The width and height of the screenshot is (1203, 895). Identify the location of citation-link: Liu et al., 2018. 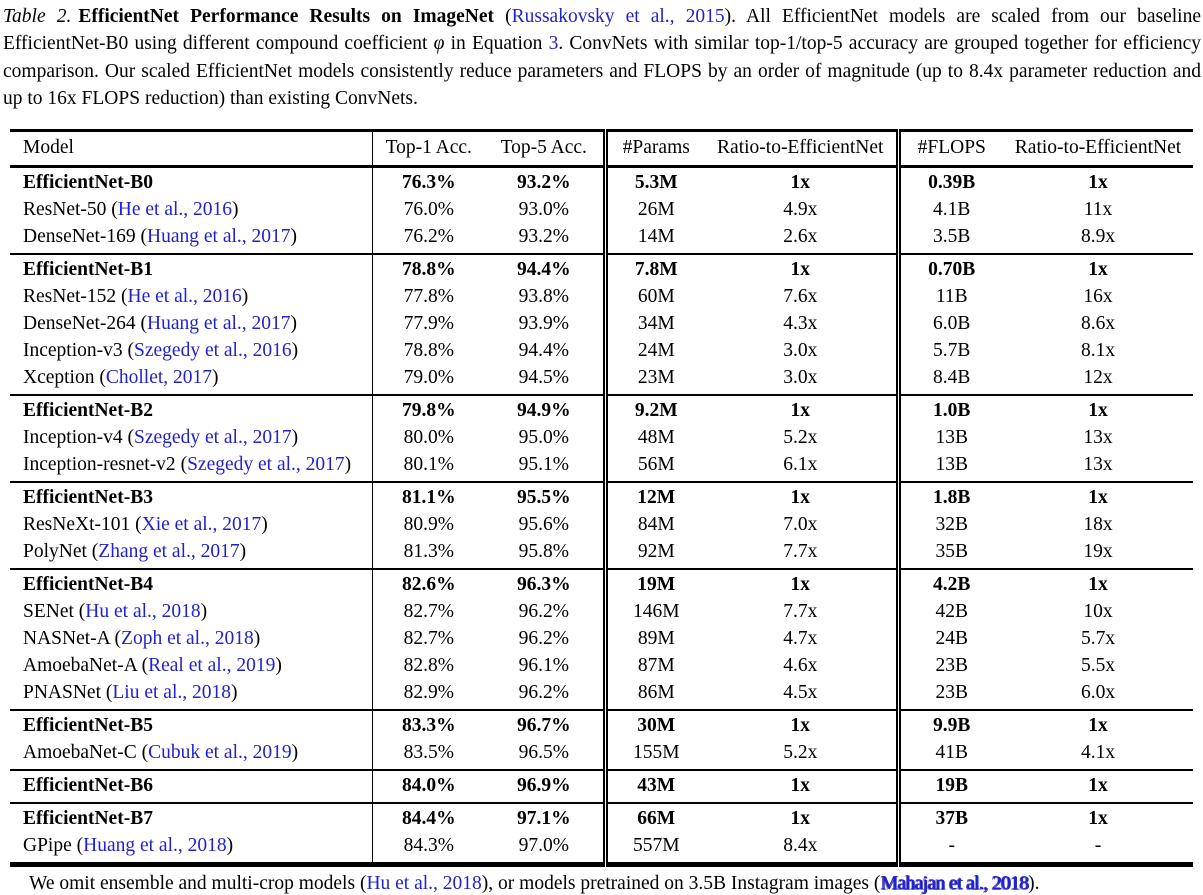
(171, 693).